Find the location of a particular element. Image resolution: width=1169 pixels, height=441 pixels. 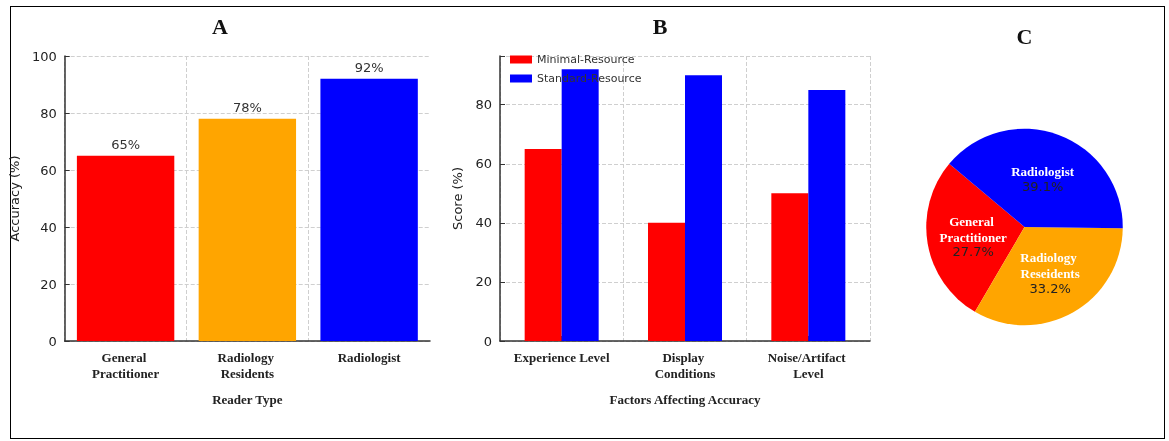

slice-label: Radiologist is located at coordinates (1043, 172).